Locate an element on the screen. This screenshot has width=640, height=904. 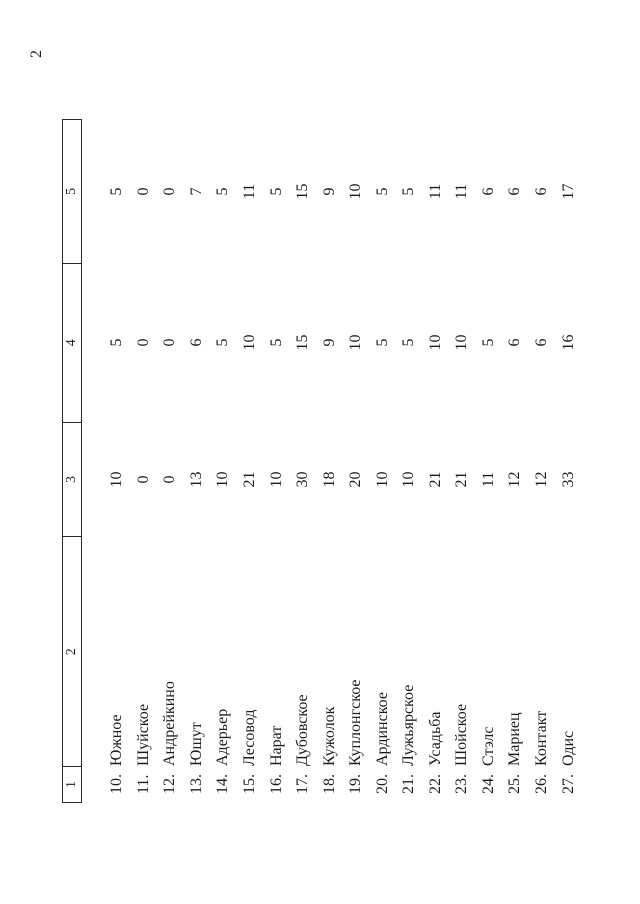
settlement-name: Стэлс is located at coordinates (488, 746).